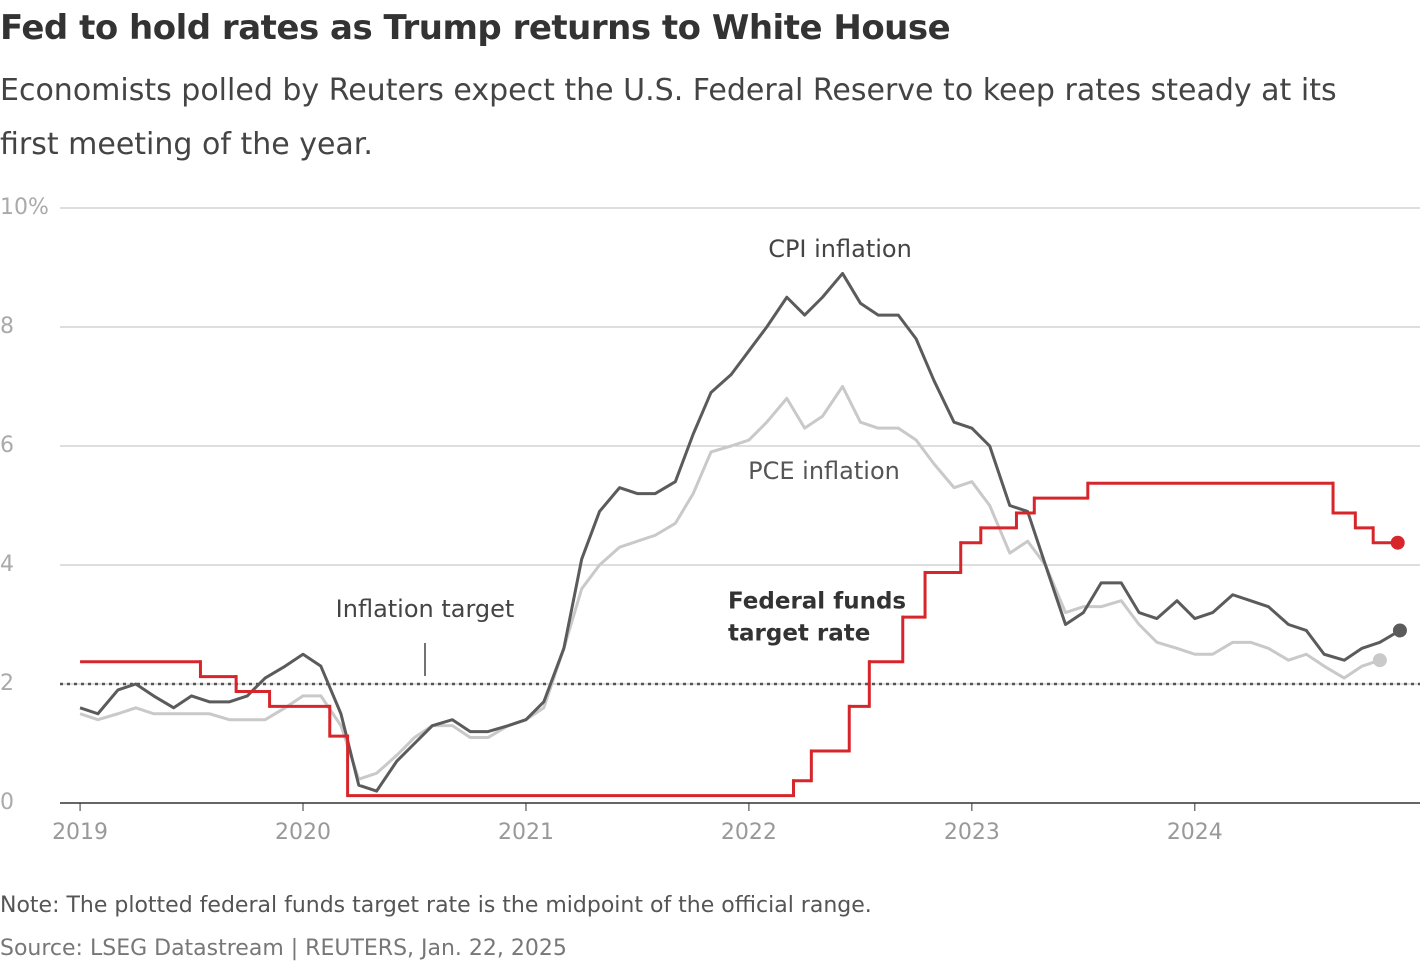 The height and width of the screenshot is (966, 1420). Describe the element at coordinates (749, 832) in the screenshot. I see `x-tick-label: 2022` at that location.